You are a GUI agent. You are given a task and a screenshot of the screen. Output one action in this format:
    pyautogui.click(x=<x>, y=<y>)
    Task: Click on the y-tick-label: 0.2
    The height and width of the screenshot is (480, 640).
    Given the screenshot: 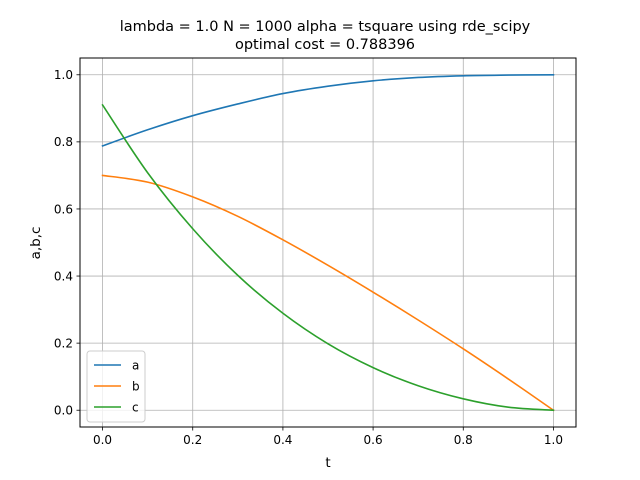 What is the action you would take?
    pyautogui.click(x=63, y=343)
    